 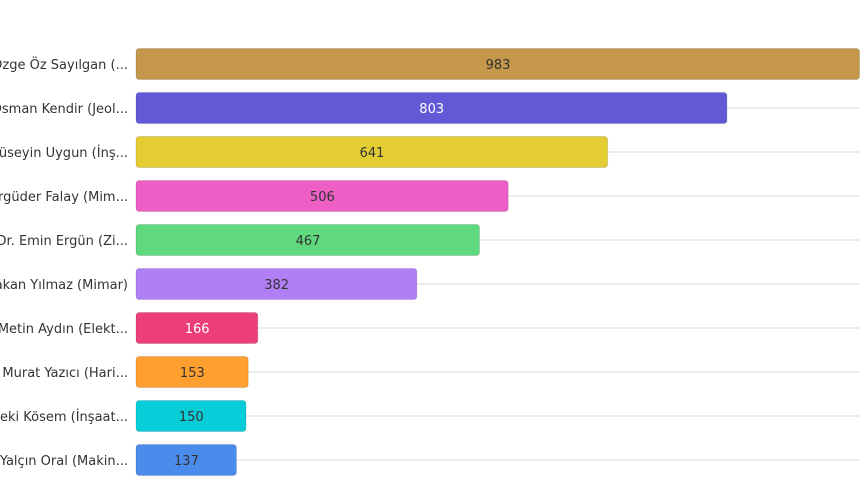 I want to click on bar-value-label: 641, so click(x=372, y=153).